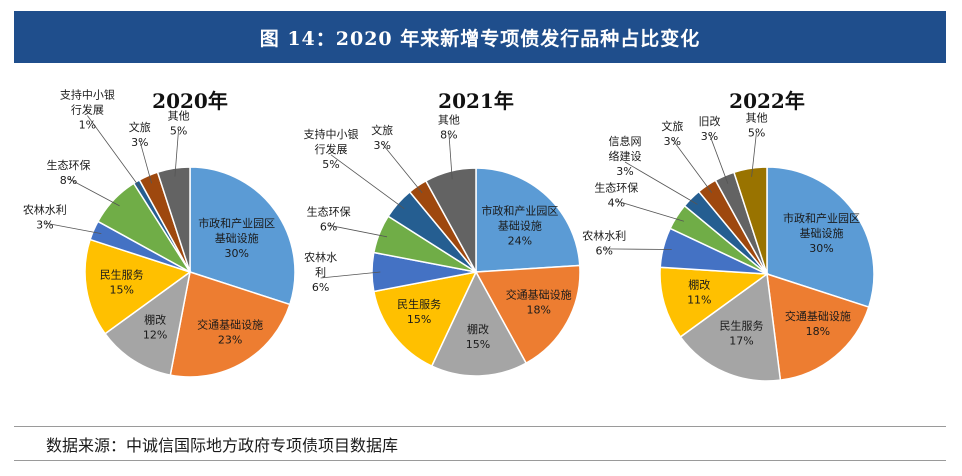 The width and height of the screenshot is (962, 476). I want to click on slice-label-8: 其他 8%, so click(449, 128).